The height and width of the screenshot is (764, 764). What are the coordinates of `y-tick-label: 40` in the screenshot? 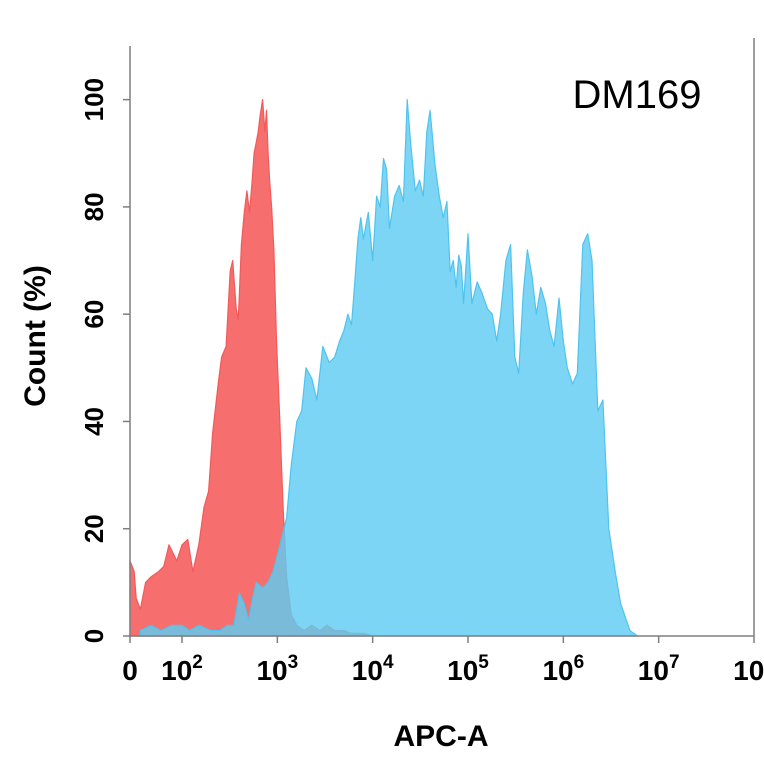 It's located at (94, 421).